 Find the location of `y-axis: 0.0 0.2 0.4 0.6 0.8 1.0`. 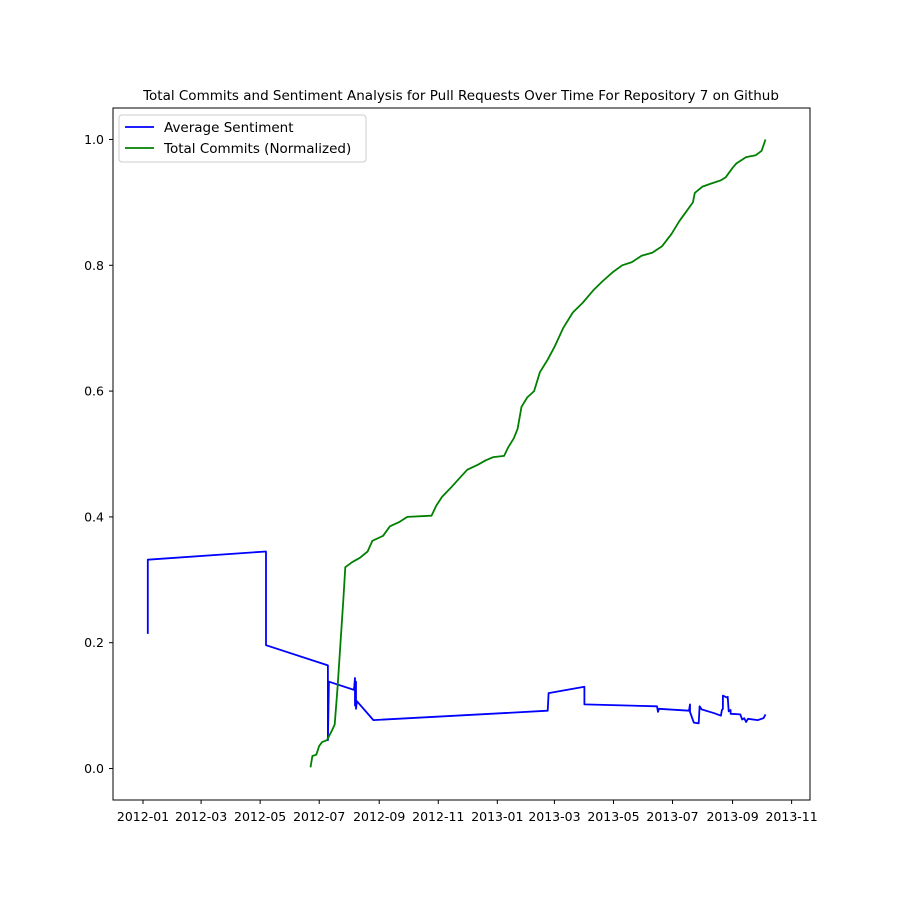

y-axis: 0.0 0.2 0.4 0.6 0.8 1.0 is located at coordinates (98, 454).